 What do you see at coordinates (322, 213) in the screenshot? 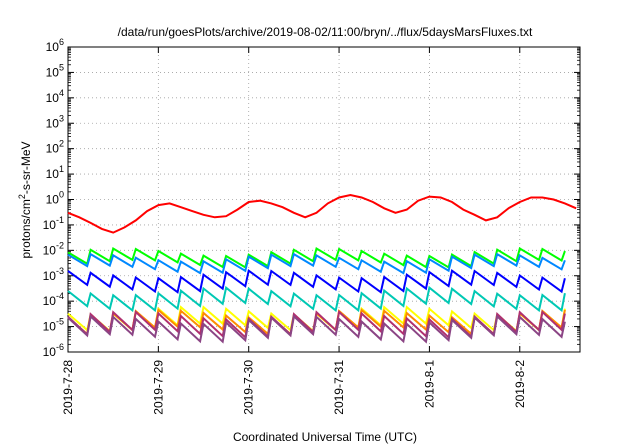
I see `series-line-main` at bounding box center [322, 213].